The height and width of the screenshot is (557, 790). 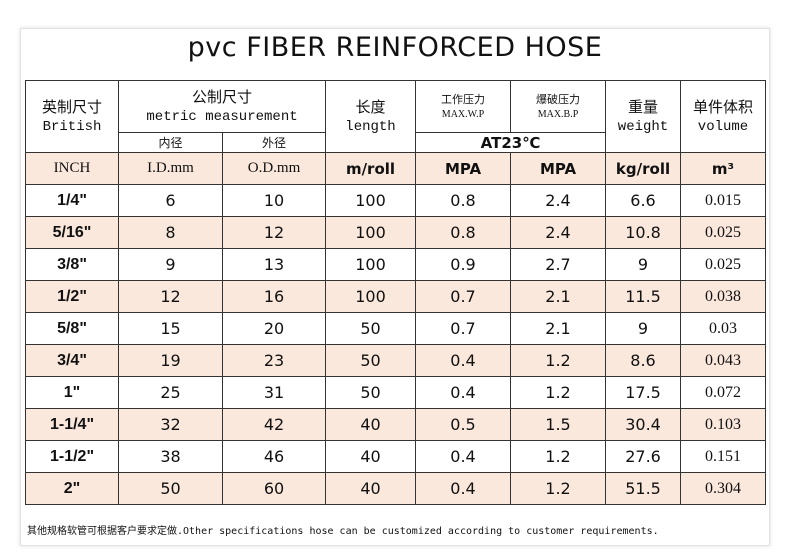 What do you see at coordinates (463, 264) in the screenshot?
I see `value-cell: 0.9` at bounding box center [463, 264].